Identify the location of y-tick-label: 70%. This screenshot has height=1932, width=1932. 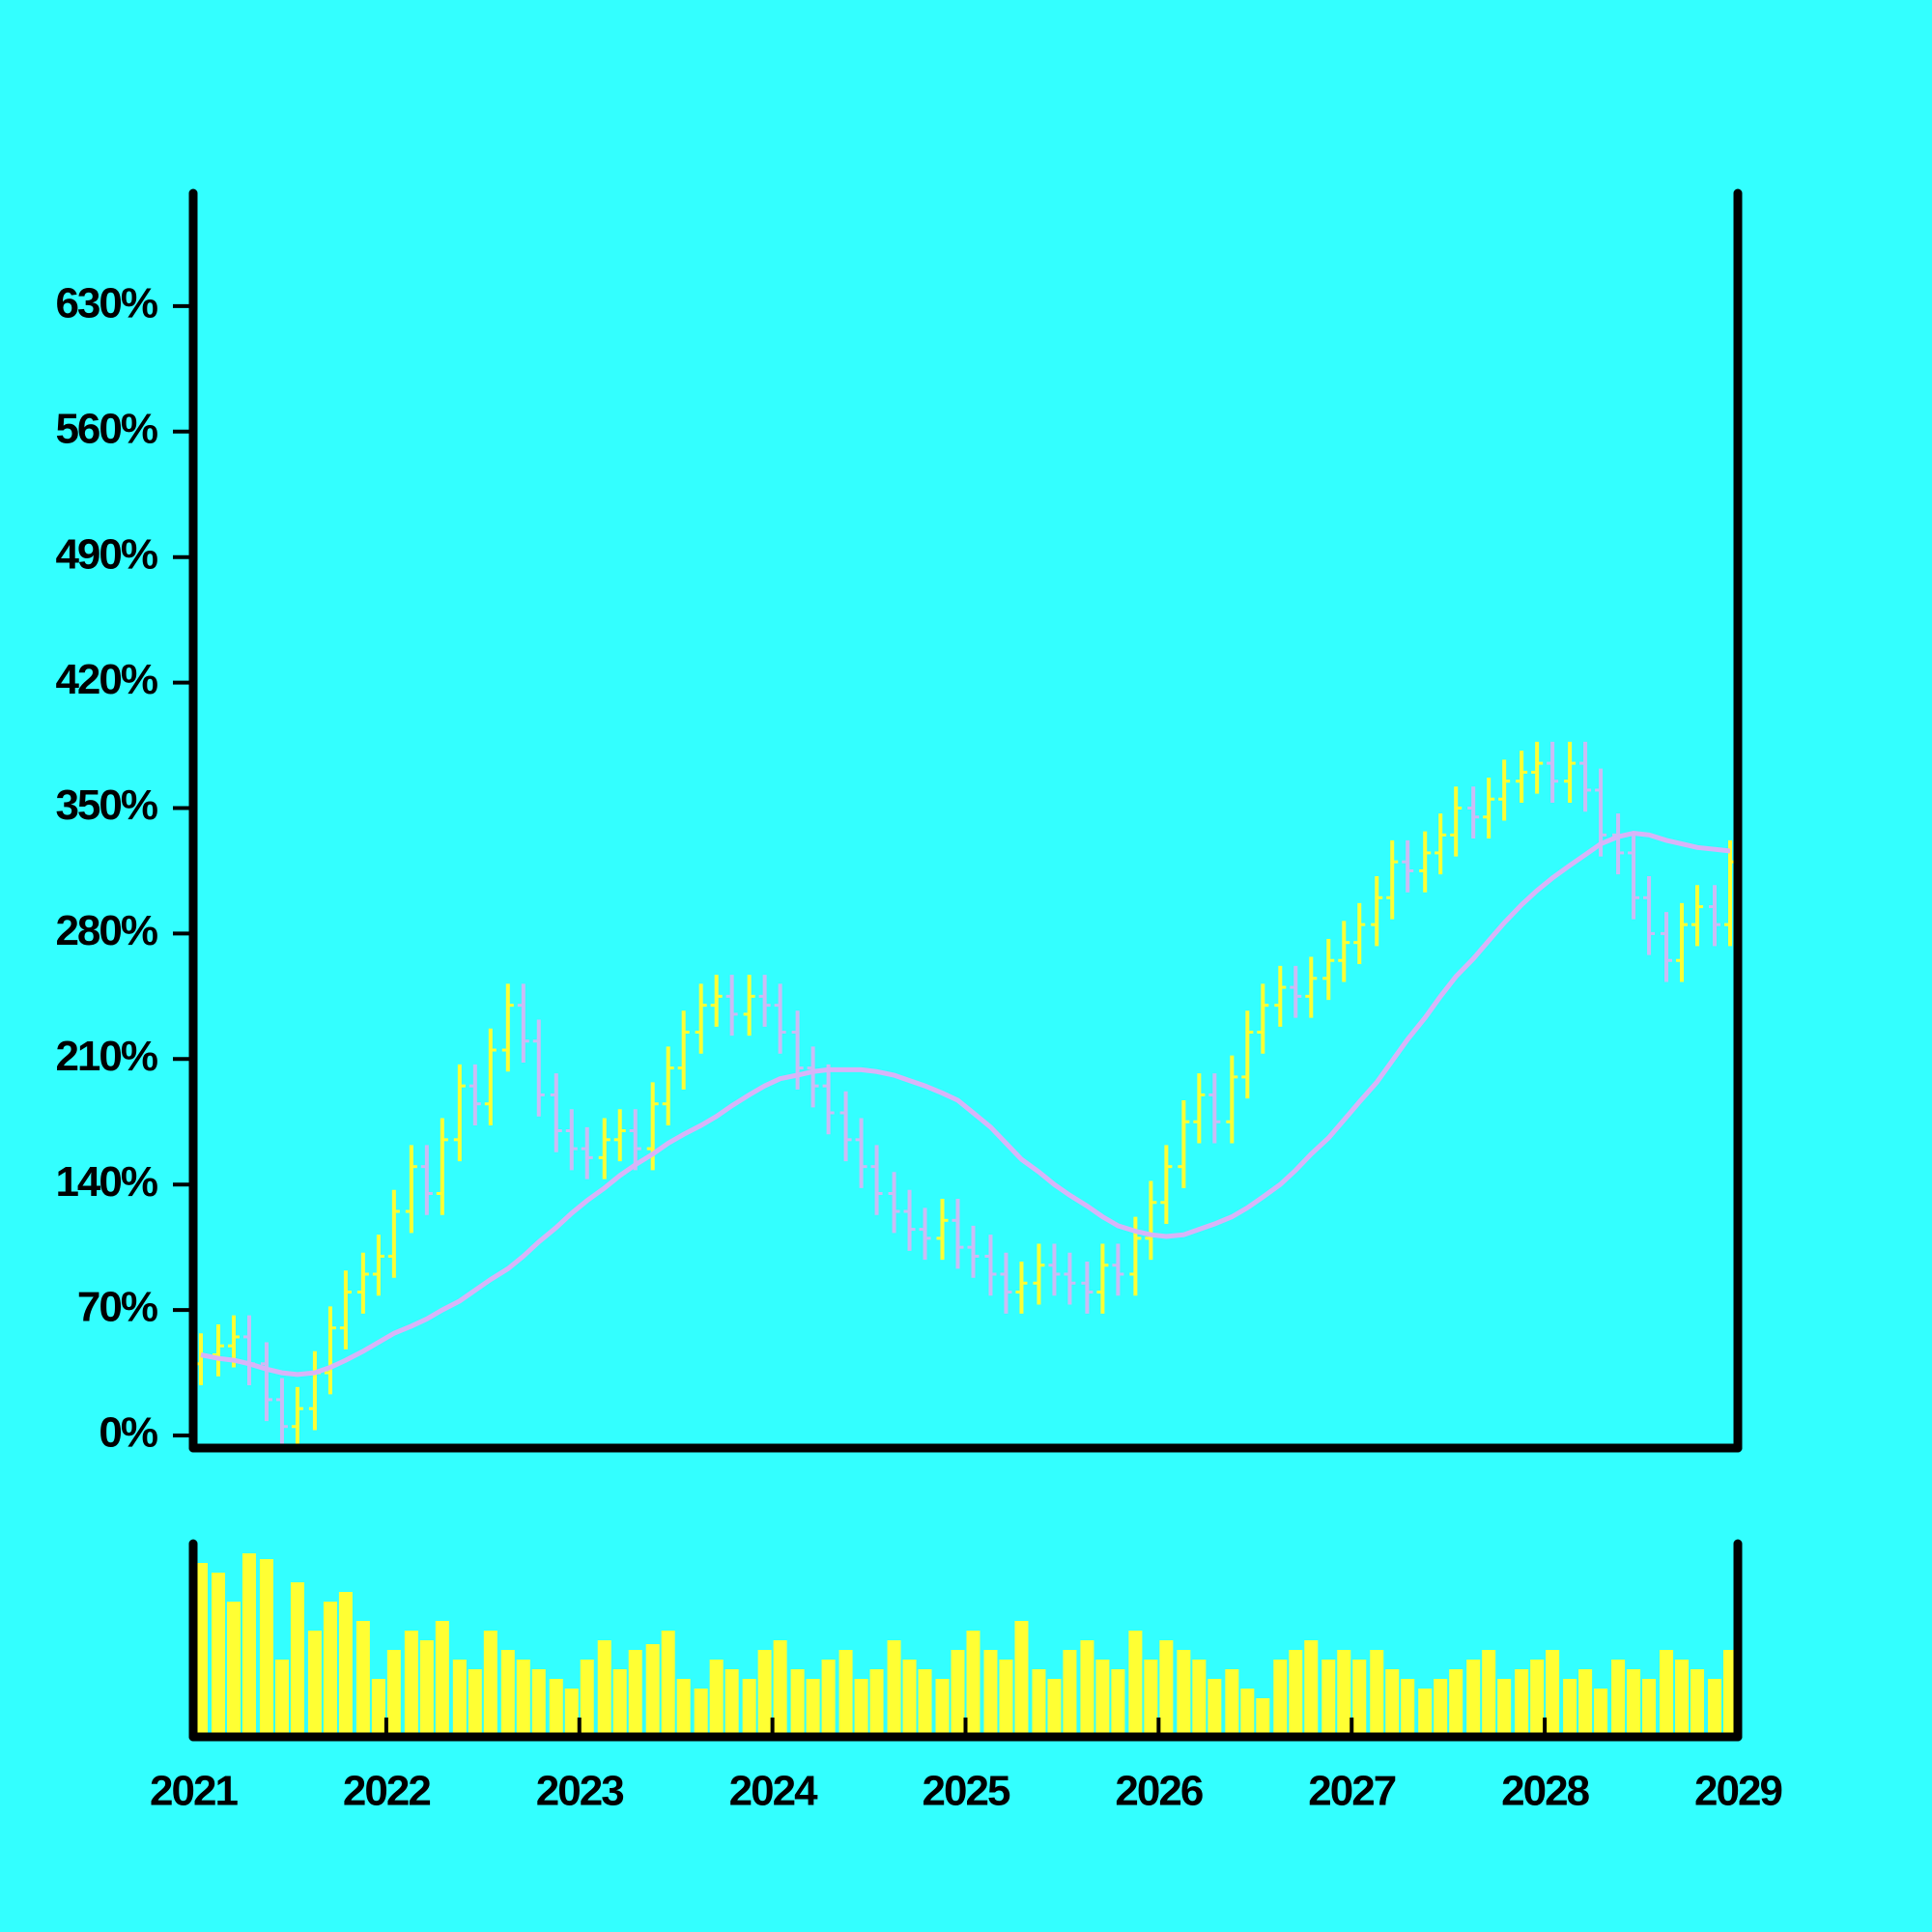
(117, 1307).